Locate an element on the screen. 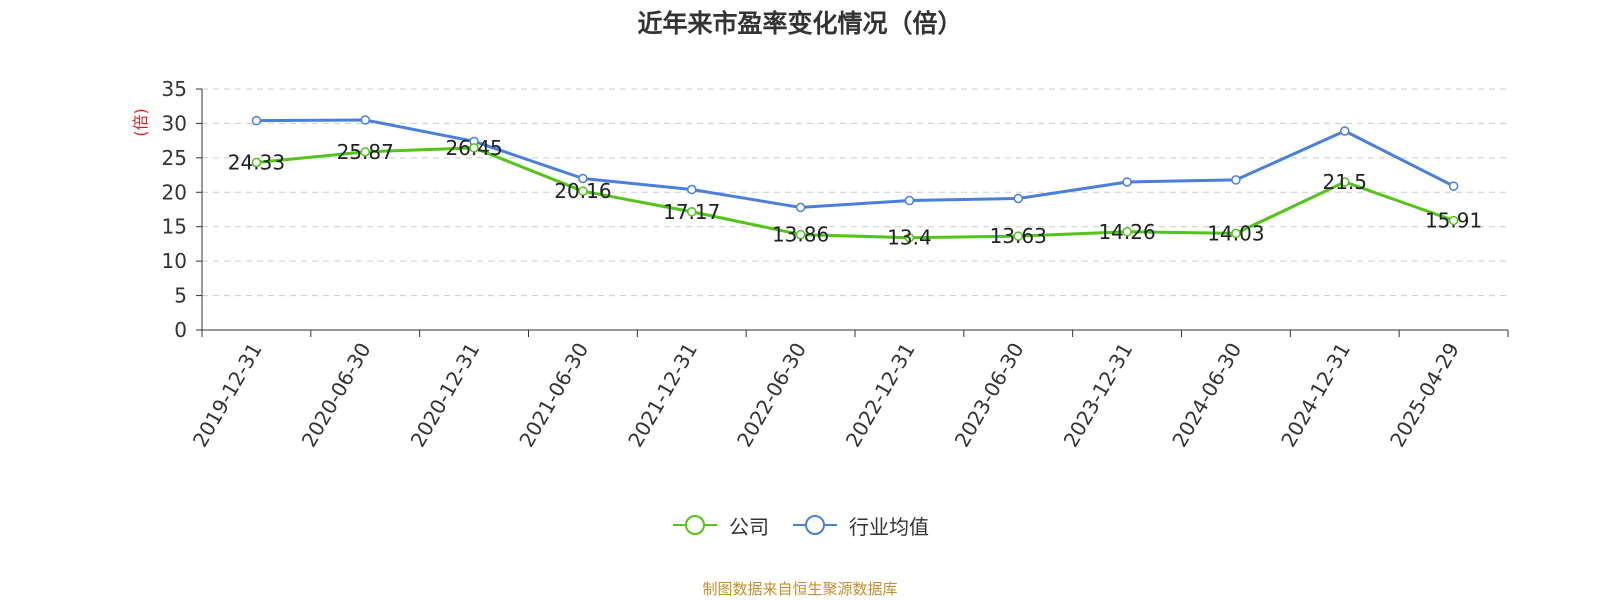 This screenshot has height=600, width=1600. x-tick-label: 2023-06-30 is located at coordinates (989, 395).